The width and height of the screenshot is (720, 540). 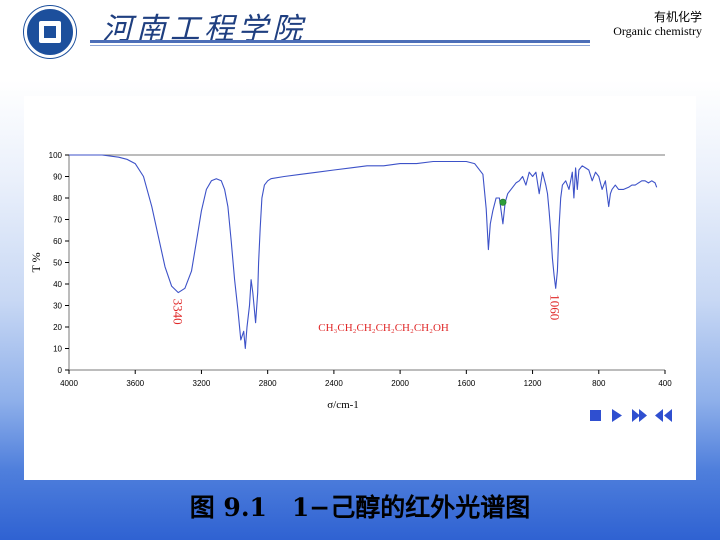 I want to click on y-tick-label: 30, so click(x=57, y=306).